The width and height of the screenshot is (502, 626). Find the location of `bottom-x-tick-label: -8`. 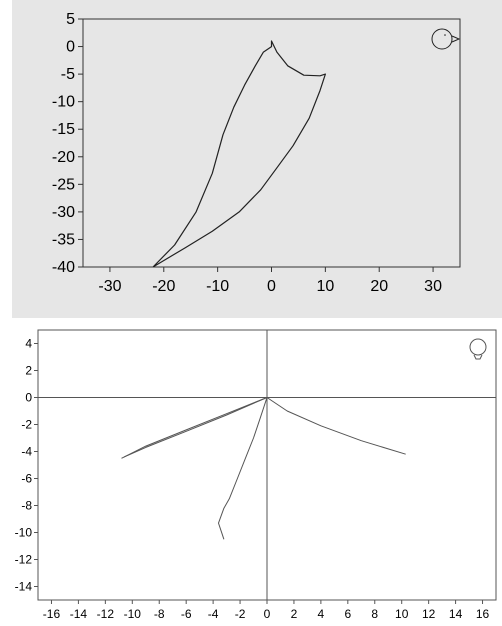

bottom-x-tick-label: -8 is located at coordinates (159, 614).